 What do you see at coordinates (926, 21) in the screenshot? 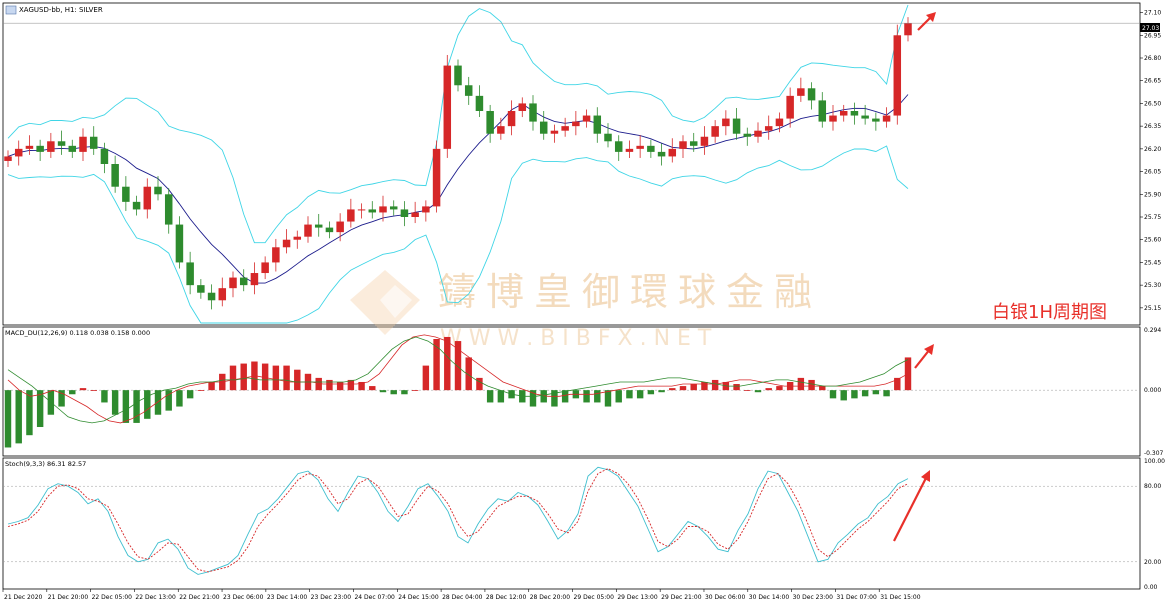
I see `arrow-icon` at bounding box center [926, 21].